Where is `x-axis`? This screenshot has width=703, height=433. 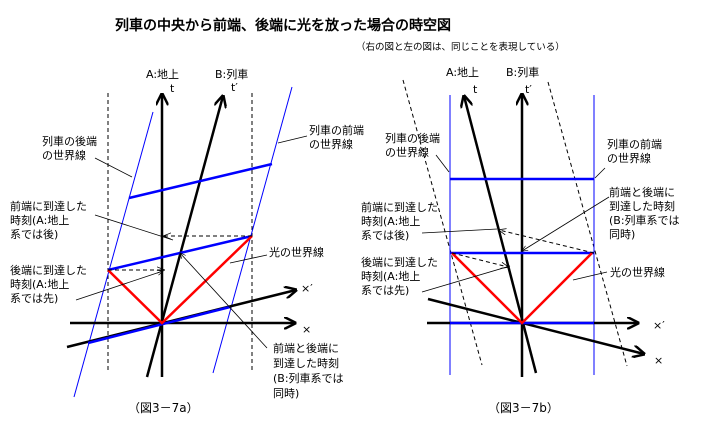
x-axis is located at coordinates (535, 325).